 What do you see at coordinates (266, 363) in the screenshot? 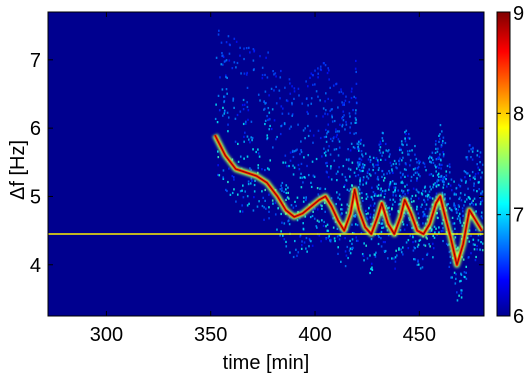
I see `x-axis-label: time [min]` at bounding box center [266, 363].